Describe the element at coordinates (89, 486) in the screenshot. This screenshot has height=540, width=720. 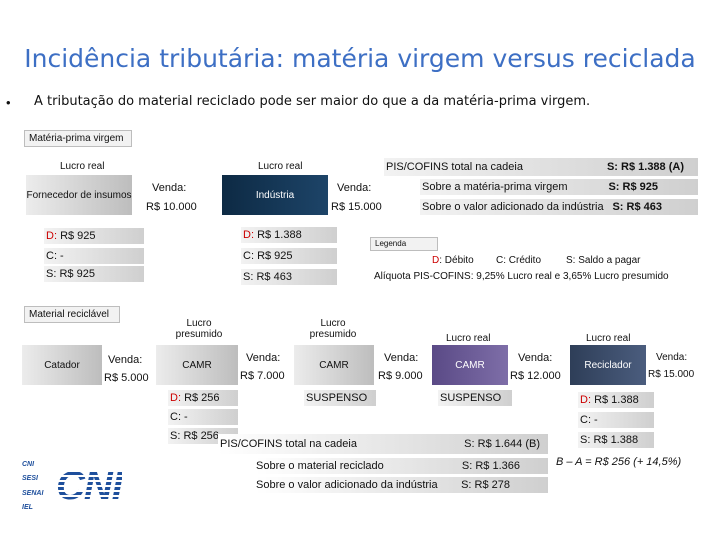
I see `cni-logo-text: CNI` at that location.